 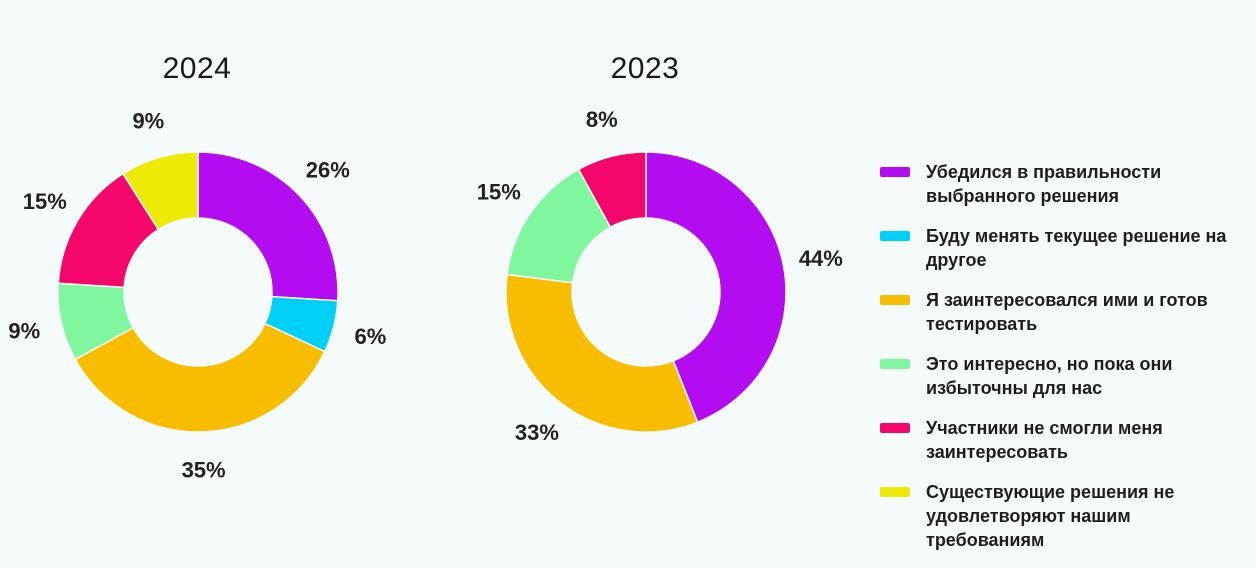 I want to click on chart-title-2023: 2023, so click(x=645, y=68).